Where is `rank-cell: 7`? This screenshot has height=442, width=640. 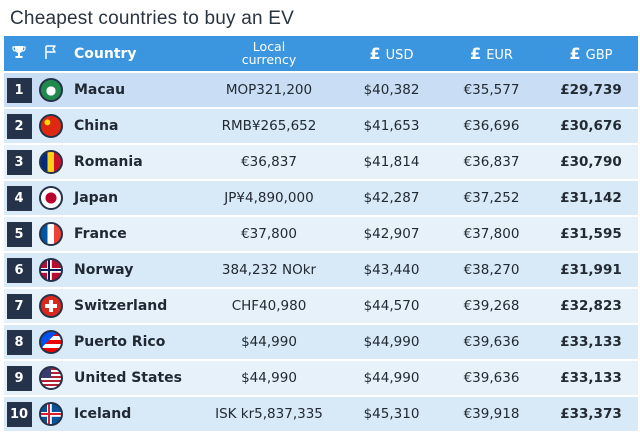 rank-cell: 7 is located at coordinates (19, 305).